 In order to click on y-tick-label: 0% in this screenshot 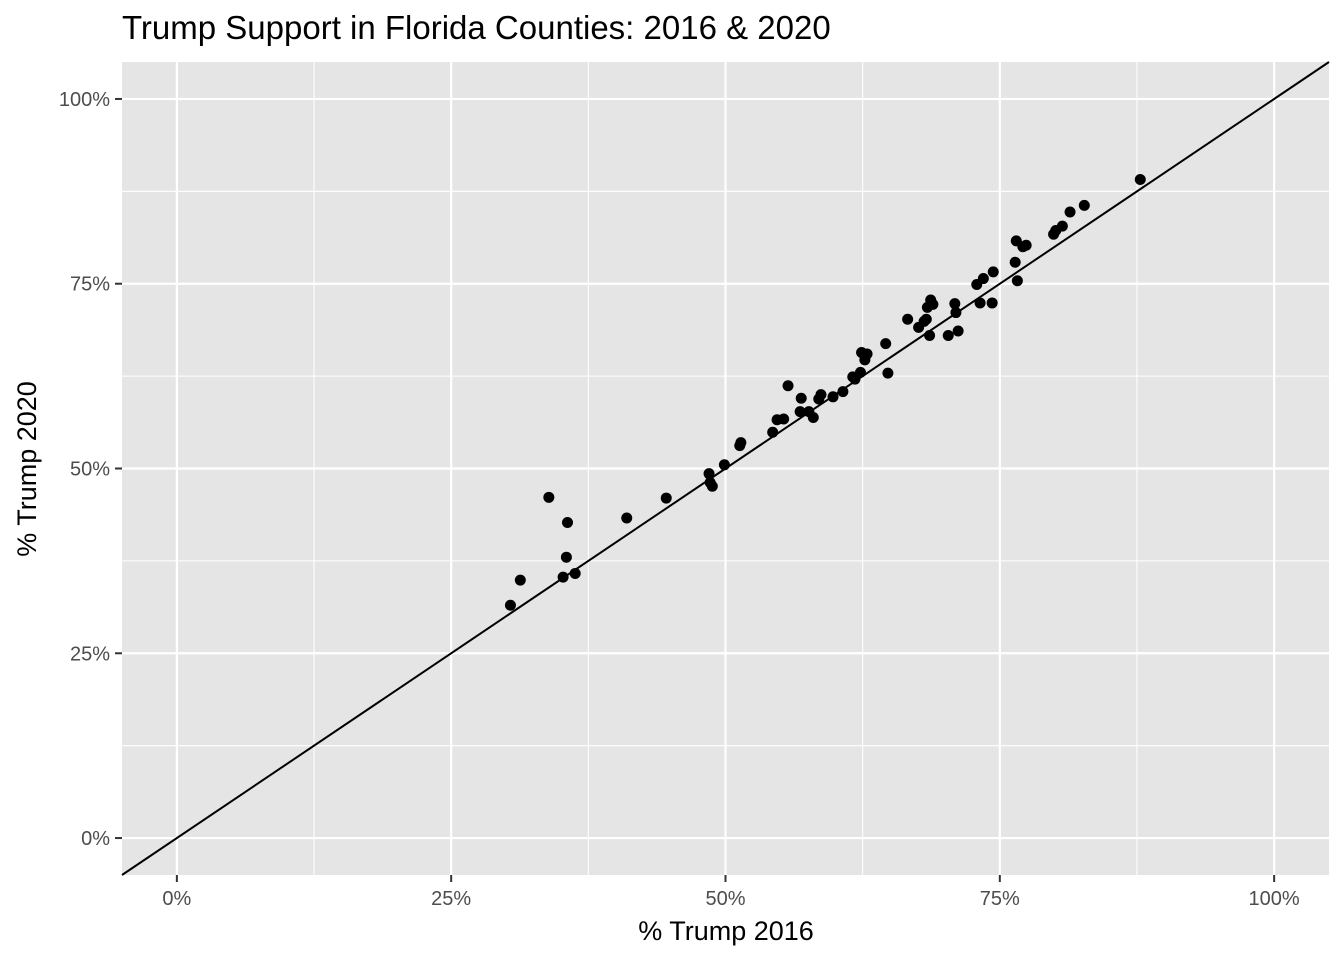, I will do `click(95, 839)`.